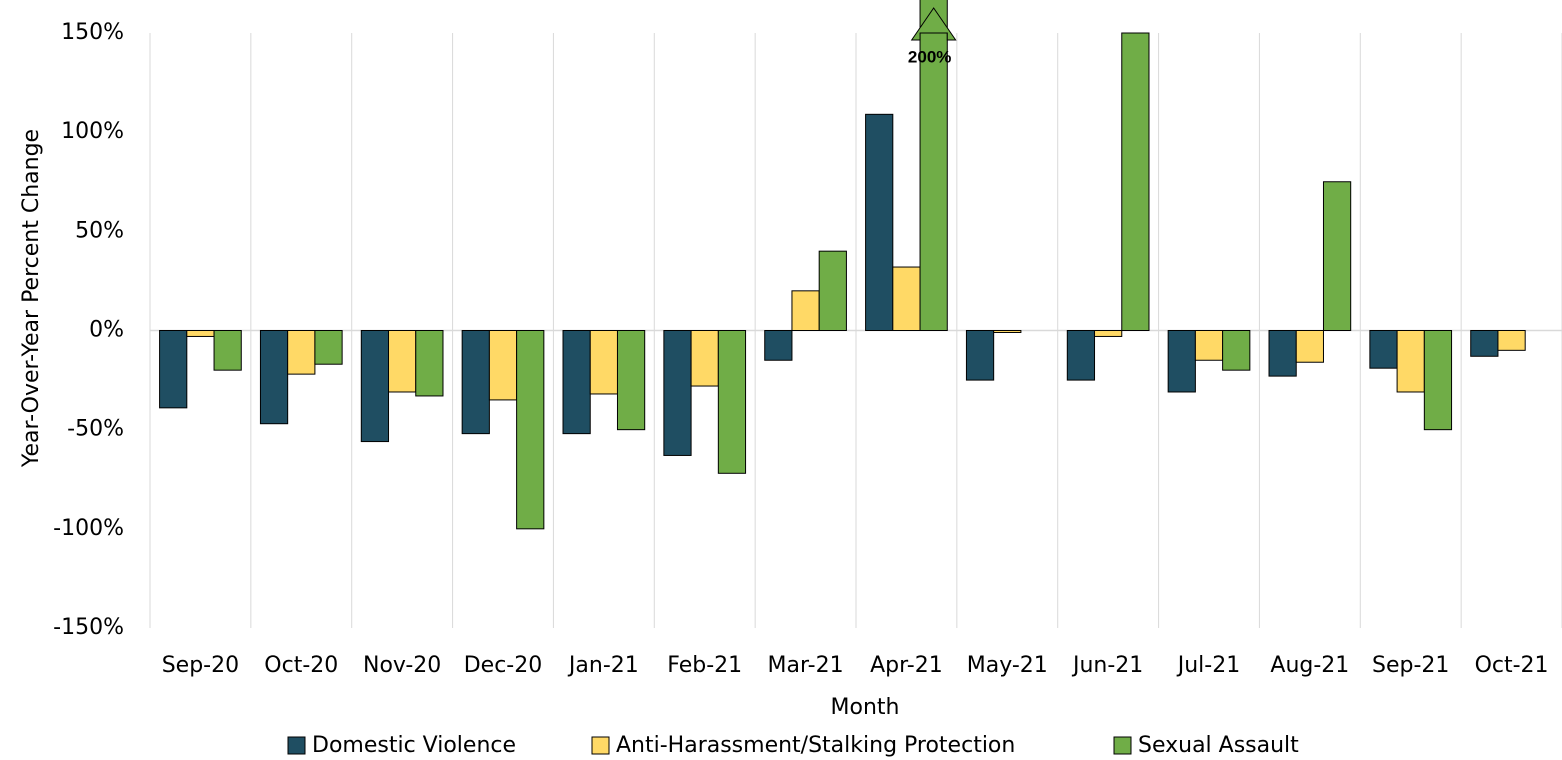  Describe the element at coordinates (1107, 665) in the screenshot. I see `x-tick-label: Jun-21` at that location.